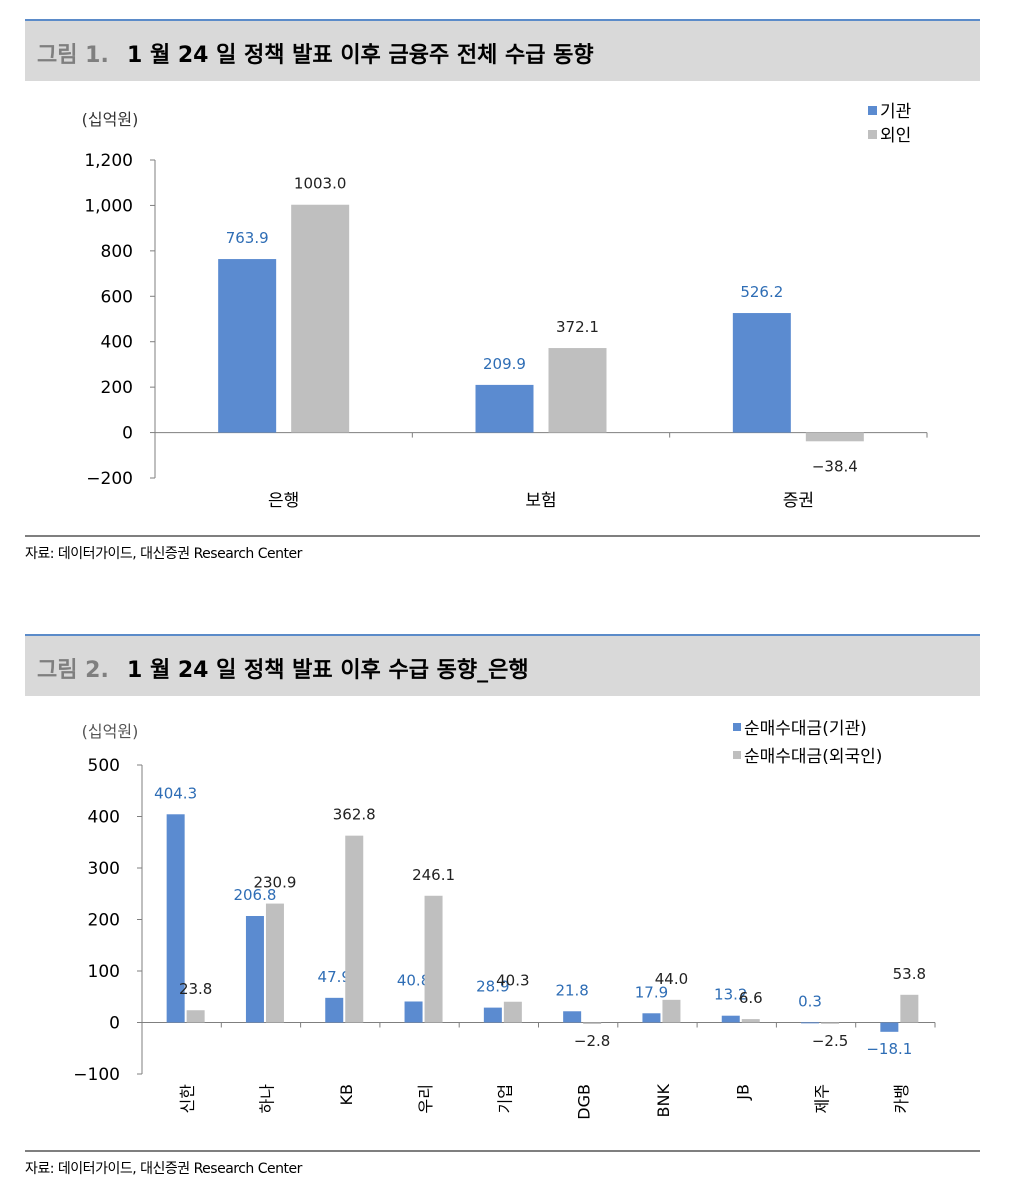 The height and width of the screenshot is (1190, 1016). Describe the element at coordinates (571, 990) in the screenshot. I see `data-label: 21.8` at that location.